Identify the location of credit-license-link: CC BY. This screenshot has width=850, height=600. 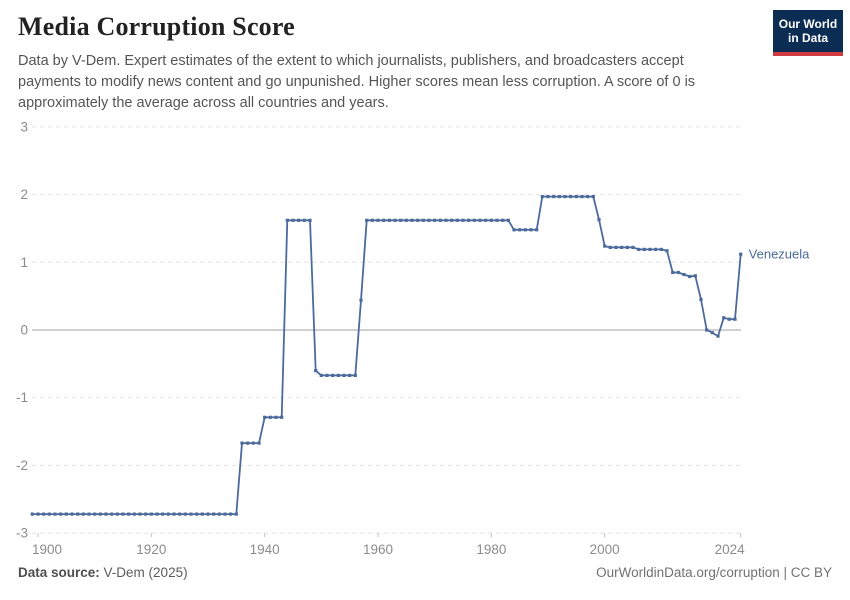
(811, 572).